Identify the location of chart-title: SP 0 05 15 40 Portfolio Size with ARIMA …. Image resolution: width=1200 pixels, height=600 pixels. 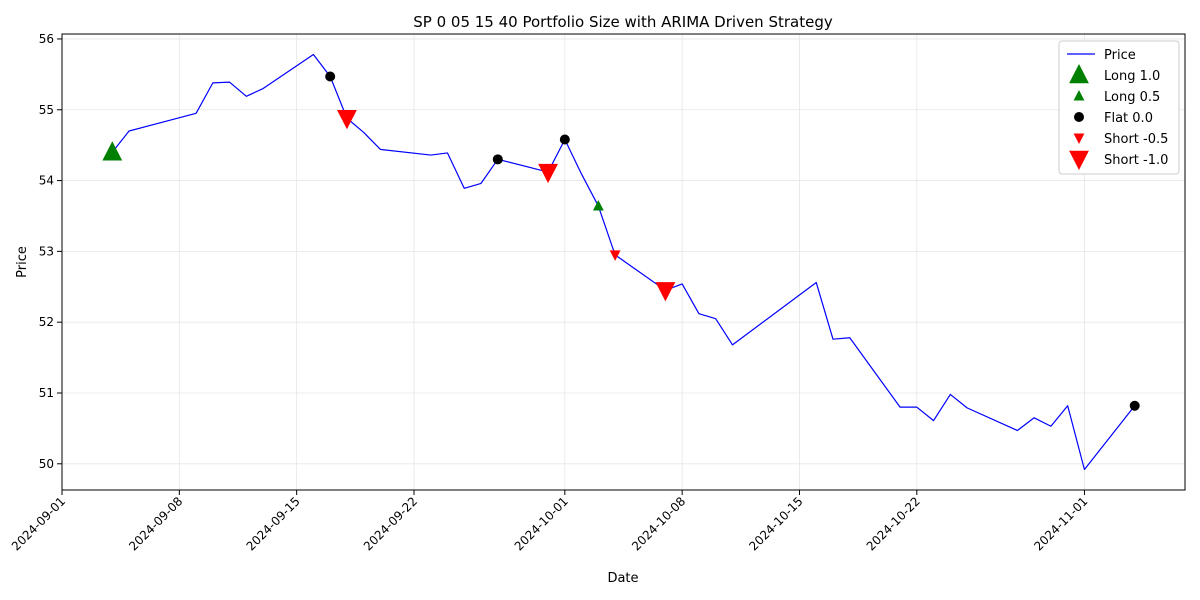
(623, 22).